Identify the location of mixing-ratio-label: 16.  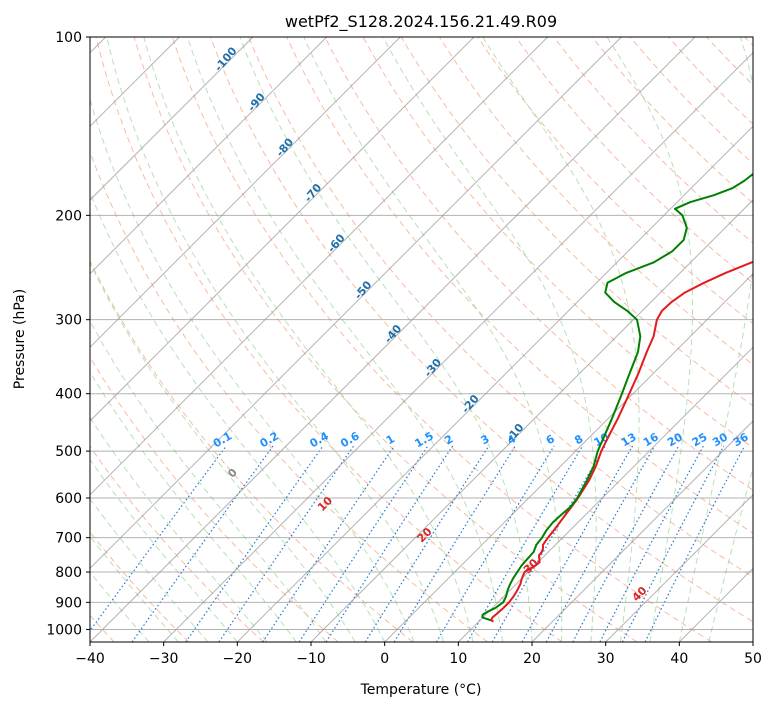
(651, 439).